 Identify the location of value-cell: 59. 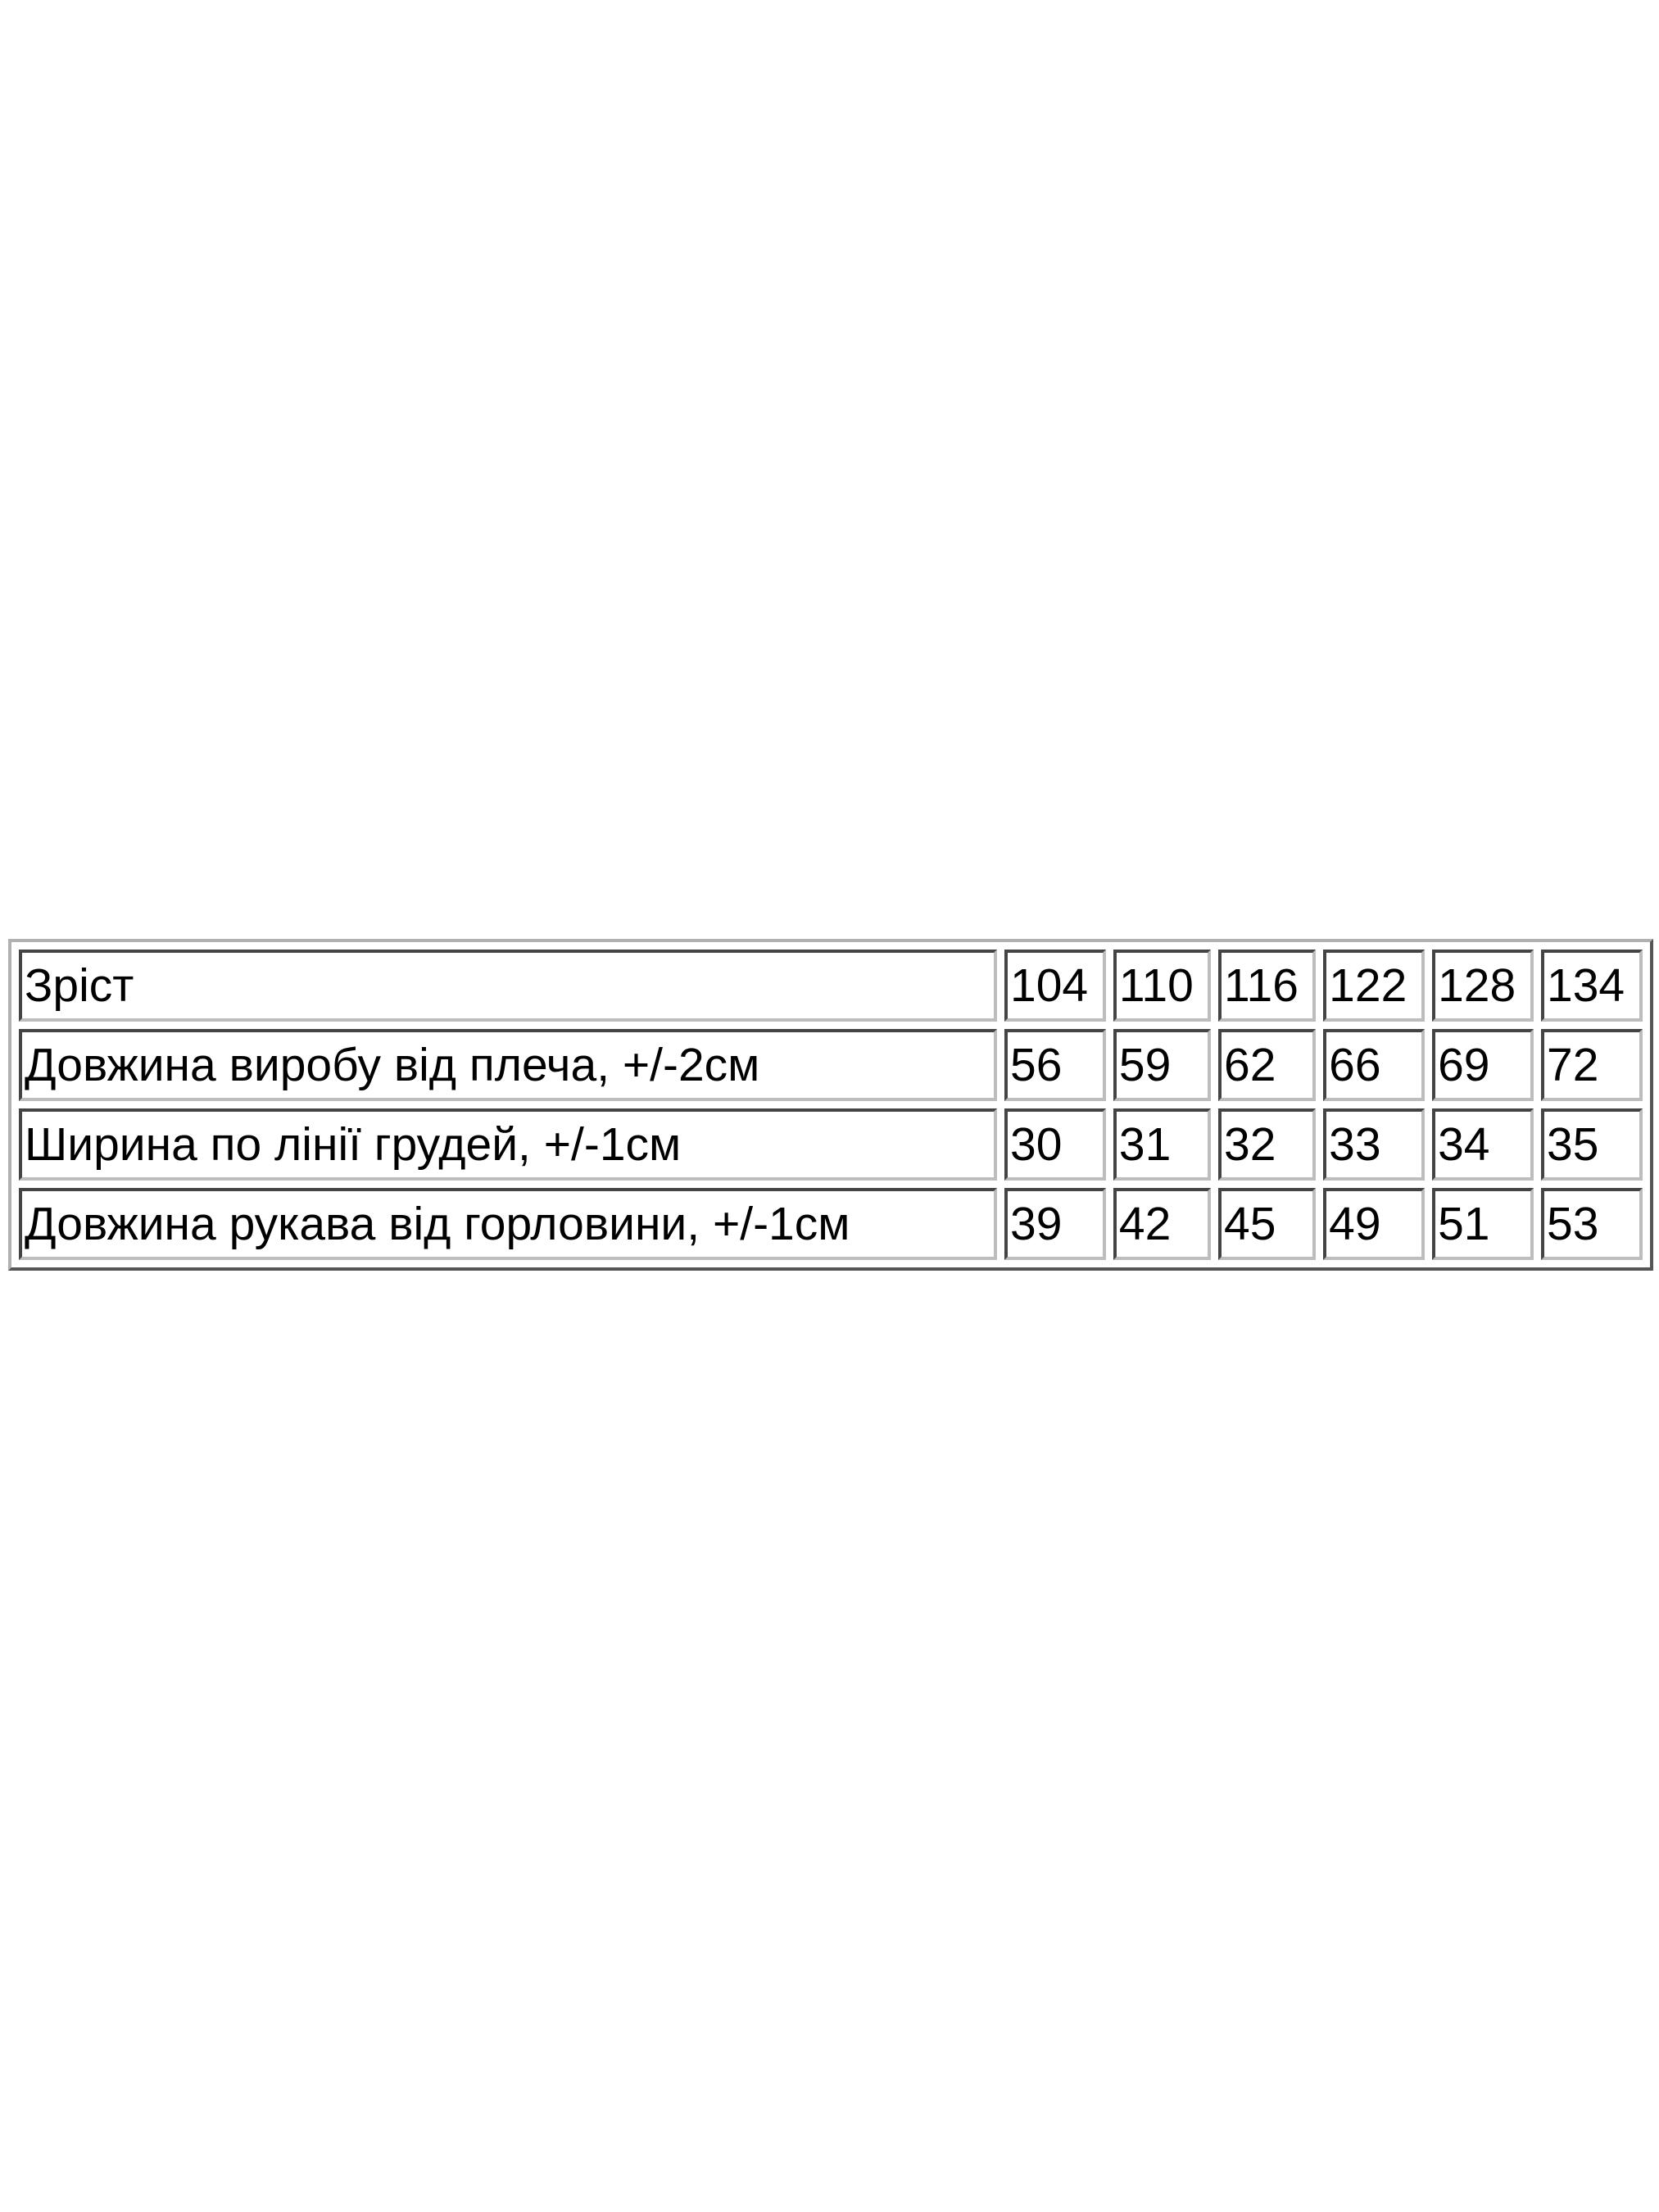
(1162, 1065).